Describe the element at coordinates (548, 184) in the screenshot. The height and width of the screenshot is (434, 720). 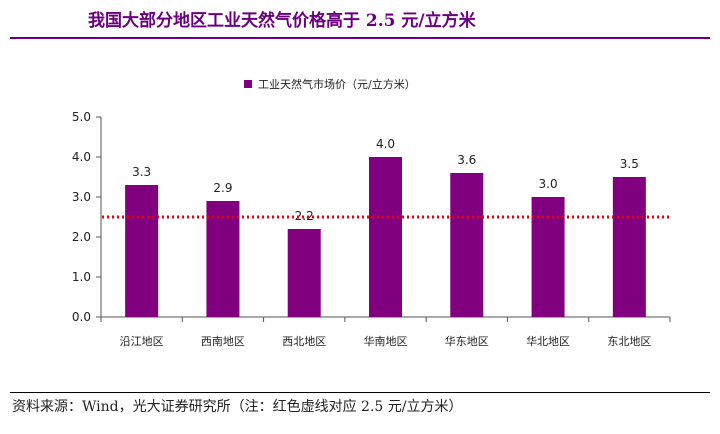
I see `data-label: 3.0` at that location.